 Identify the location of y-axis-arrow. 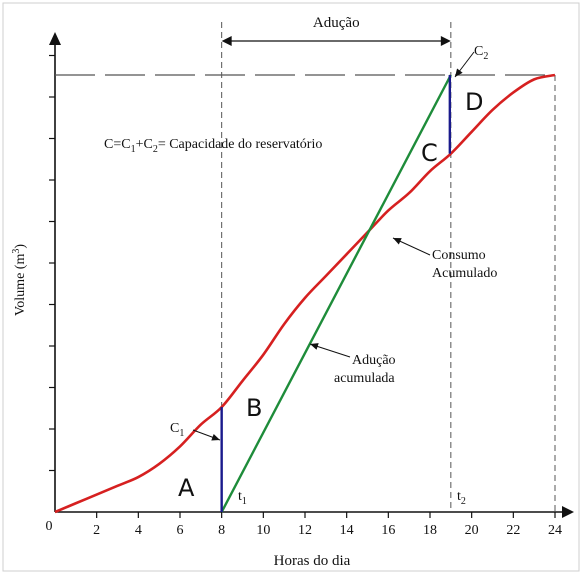
(55, 38).